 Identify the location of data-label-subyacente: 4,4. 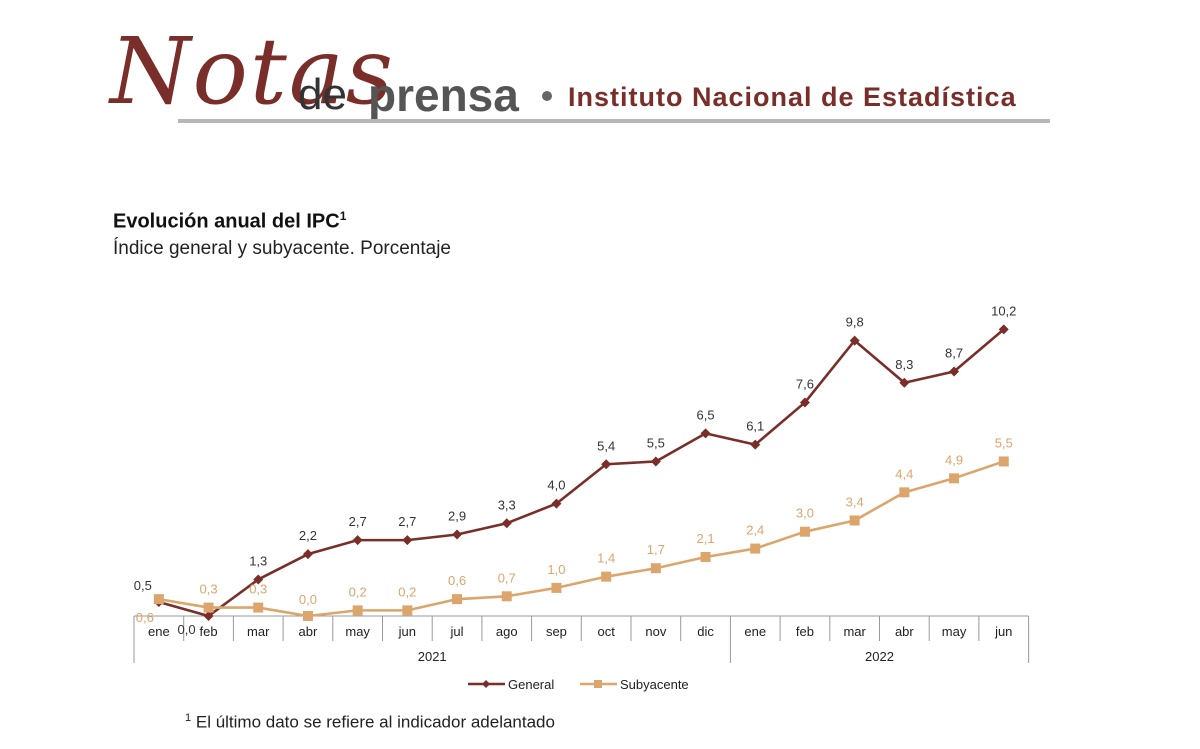
(904, 473).